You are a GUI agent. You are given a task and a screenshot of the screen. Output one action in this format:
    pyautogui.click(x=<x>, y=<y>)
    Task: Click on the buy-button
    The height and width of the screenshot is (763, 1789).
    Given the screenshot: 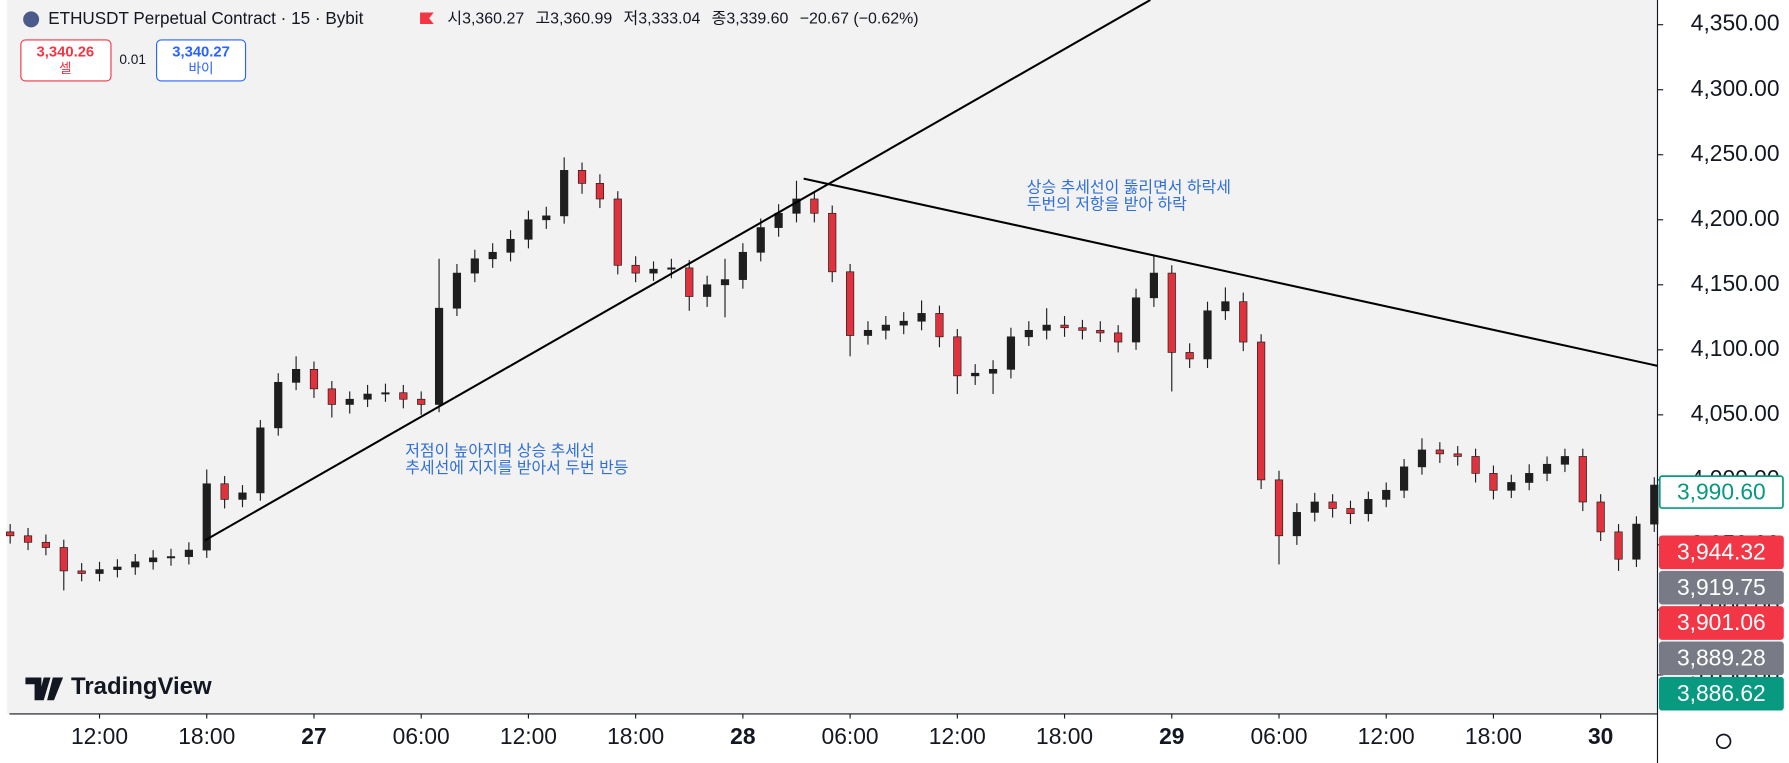 What is the action you would take?
    pyautogui.click(x=201, y=60)
    